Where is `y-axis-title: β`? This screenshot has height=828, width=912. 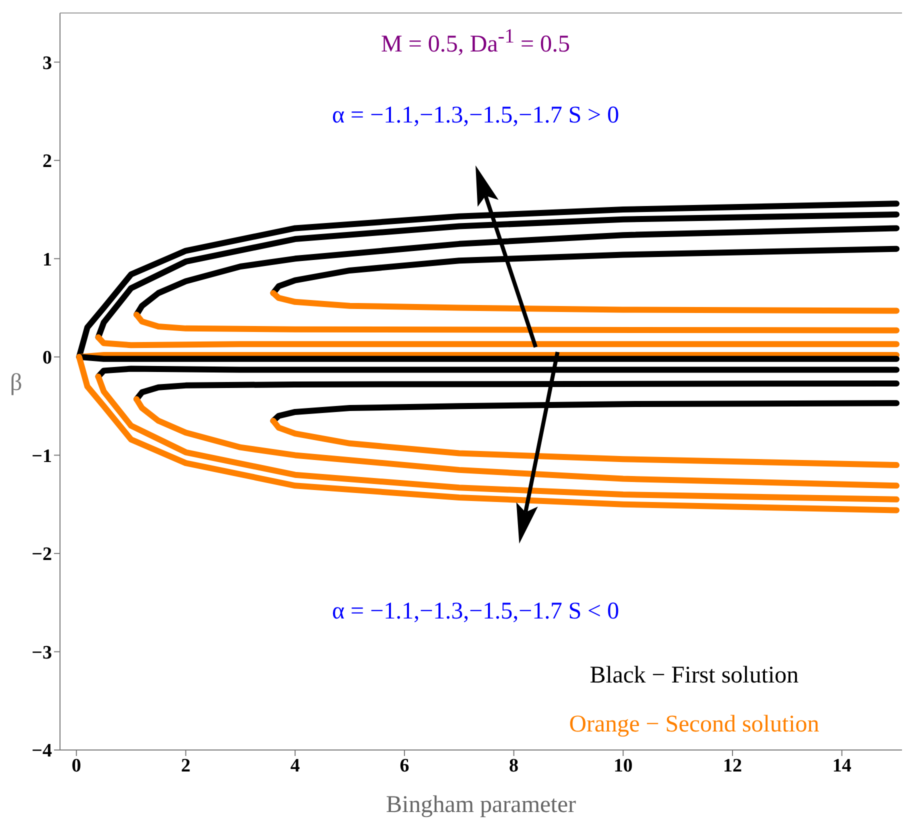 y-axis-title: β is located at coordinates (16, 383).